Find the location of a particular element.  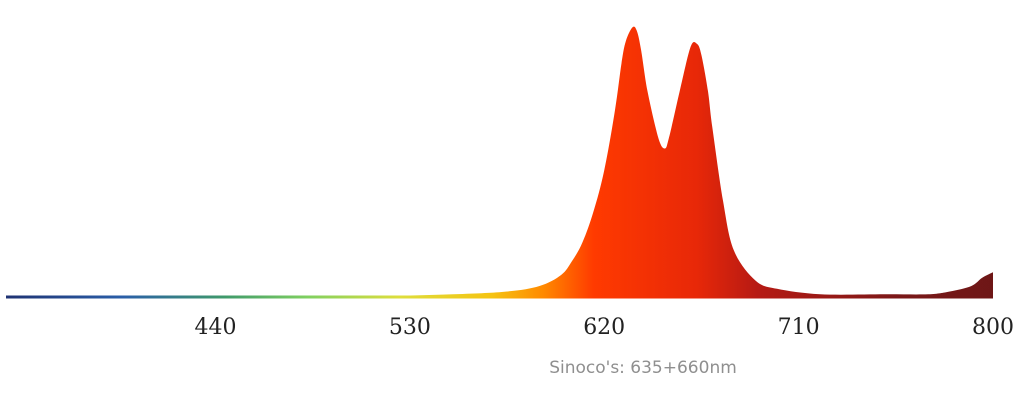

x-tick-label: 440 is located at coordinates (216, 327).